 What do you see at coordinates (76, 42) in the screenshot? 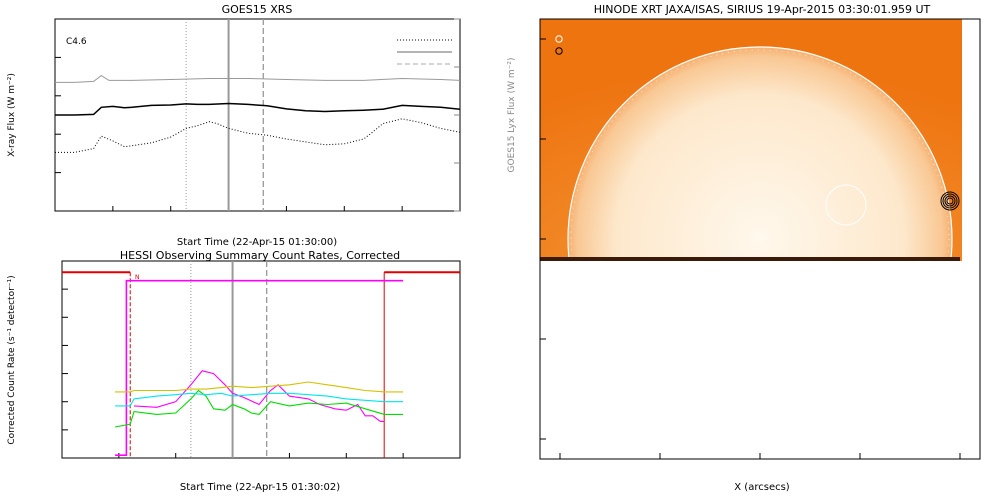
I see `goes-annotation: C4.6` at bounding box center [76, 42].